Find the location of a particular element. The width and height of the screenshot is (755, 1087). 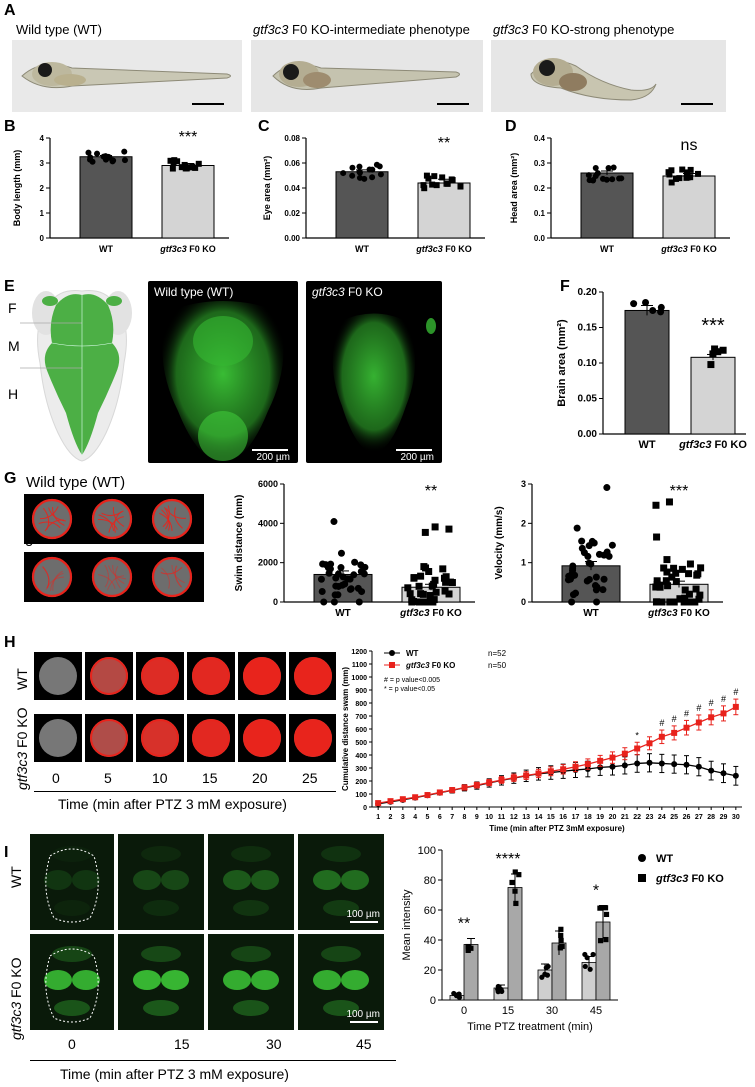

tick-label: 16 is located at coordinates (563, 817).